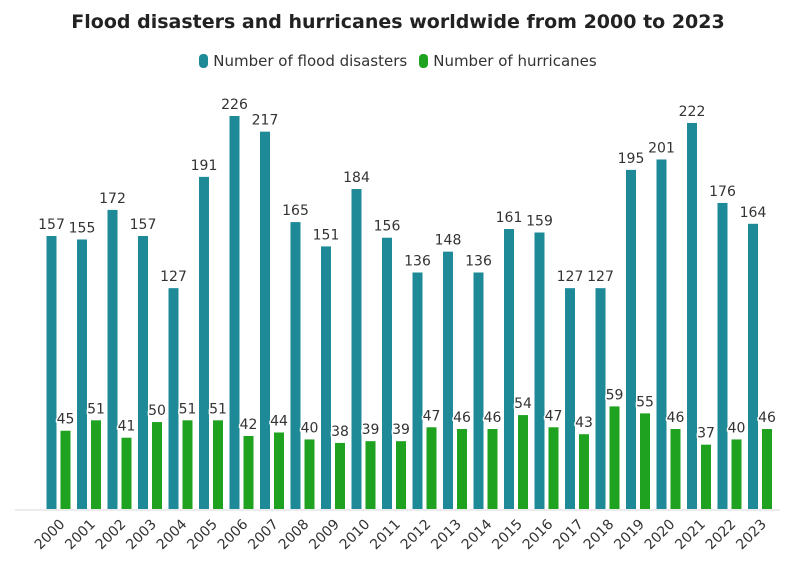 Image resolution: width=796 pixels, height=575 pixels. I want to click on bar-flood-2004, so click(173, 398).